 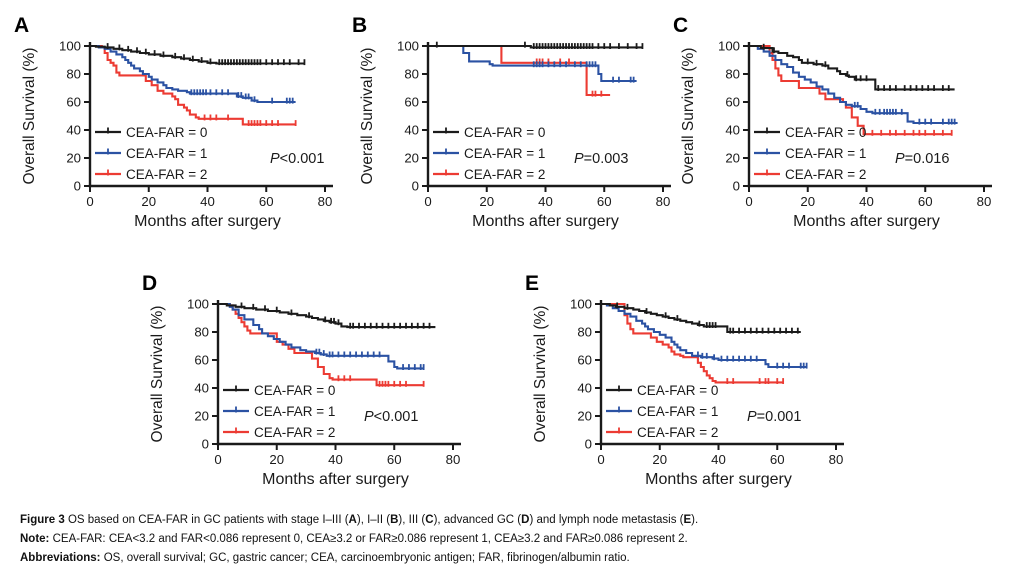 I want to click on caption-segment: )., so click(x=695, y=520).